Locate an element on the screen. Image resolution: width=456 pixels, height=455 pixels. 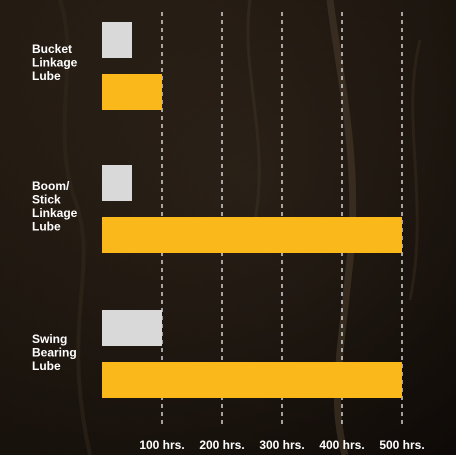
category-label-2: Swing Bearing Lube is located at coordinates (54, 352).